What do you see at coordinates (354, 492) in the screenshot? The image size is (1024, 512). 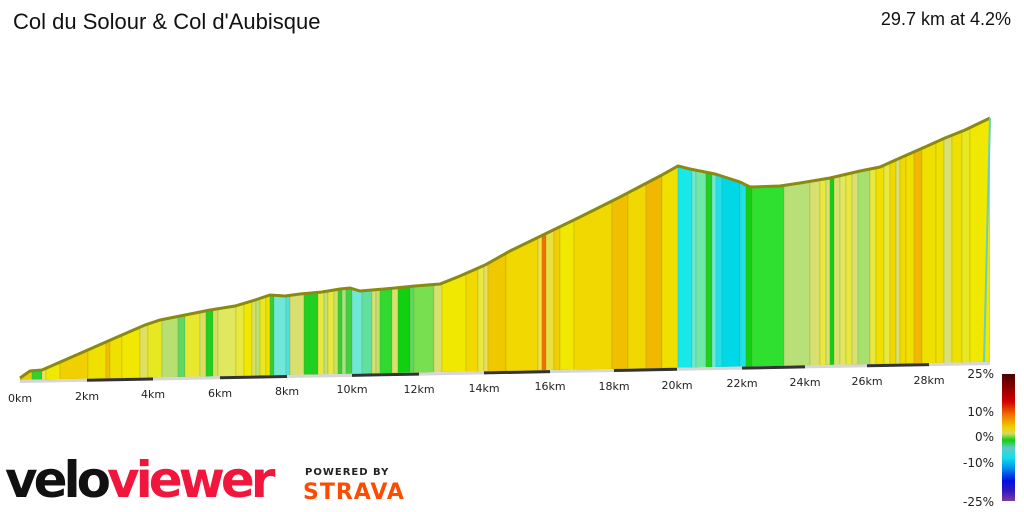 I see `strava-logo: STRAVA` at bounding box center [354, 492].